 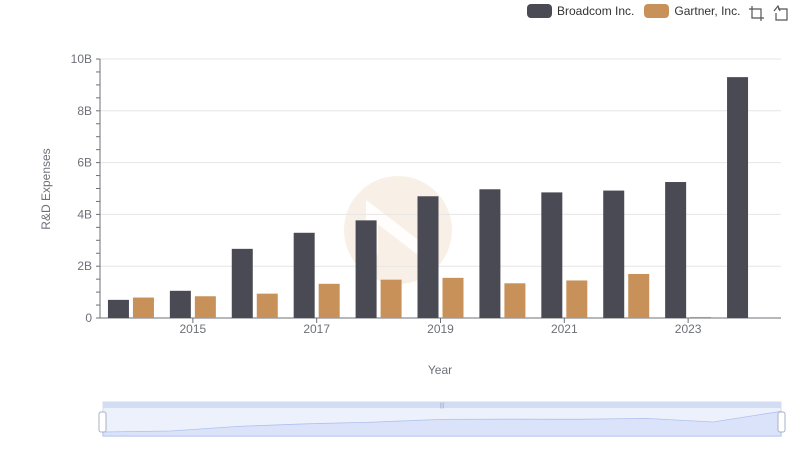 What do you see at coordinates (688, 329) in the screenshot?
I see `x-tick-label: 2023` at bounding box center [688, 329].